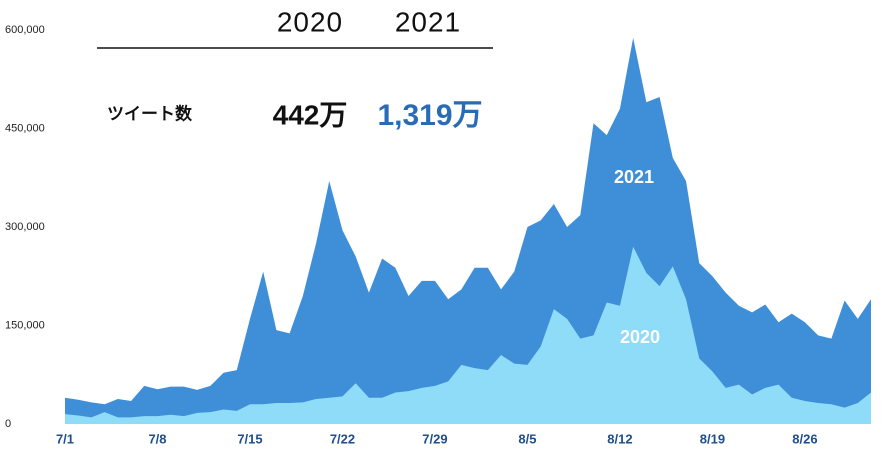 This screenshot has width=894, height=462. What do you see at coordinates (8, 424) in the screenshot?
I see `y-tick-label: 0` at bounding box center [8, 424].